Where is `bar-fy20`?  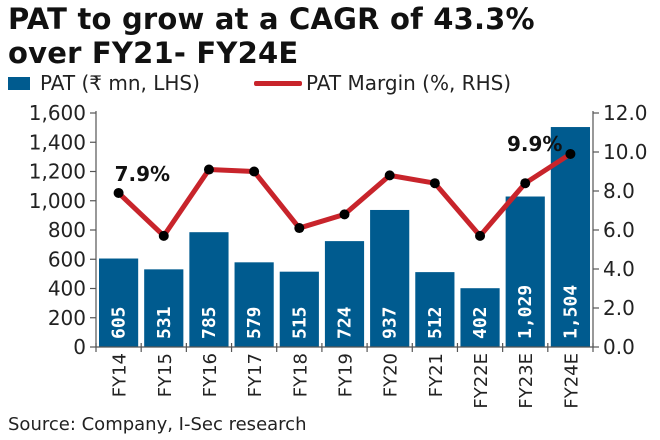
bar-fy20 is located at coordinates (390, 278).